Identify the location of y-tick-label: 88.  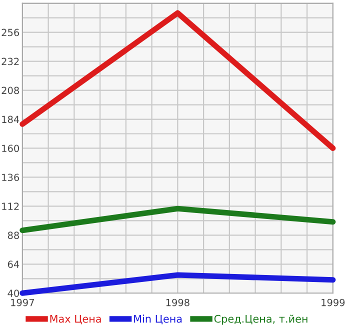
(13, 235).